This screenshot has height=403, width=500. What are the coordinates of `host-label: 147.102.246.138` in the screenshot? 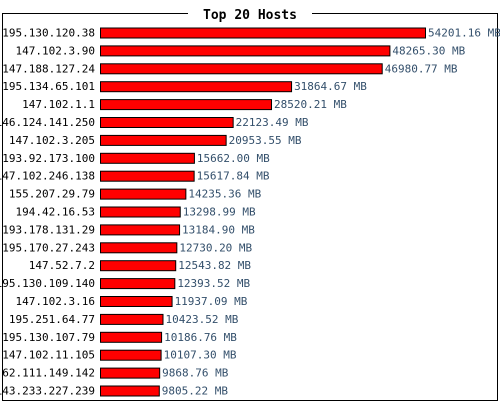 It's located at (47, 176).